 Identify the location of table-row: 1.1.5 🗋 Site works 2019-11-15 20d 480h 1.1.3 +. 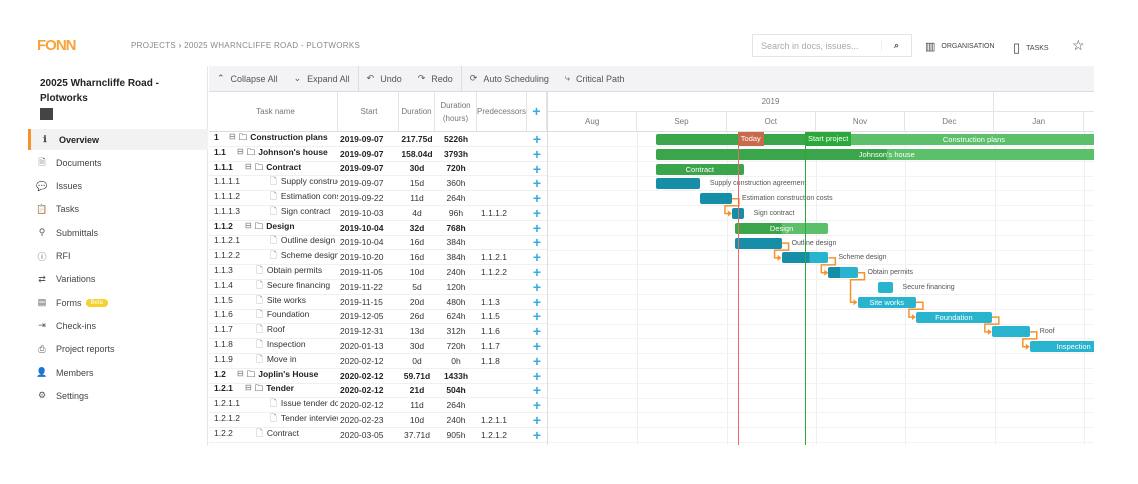
(378, 301).